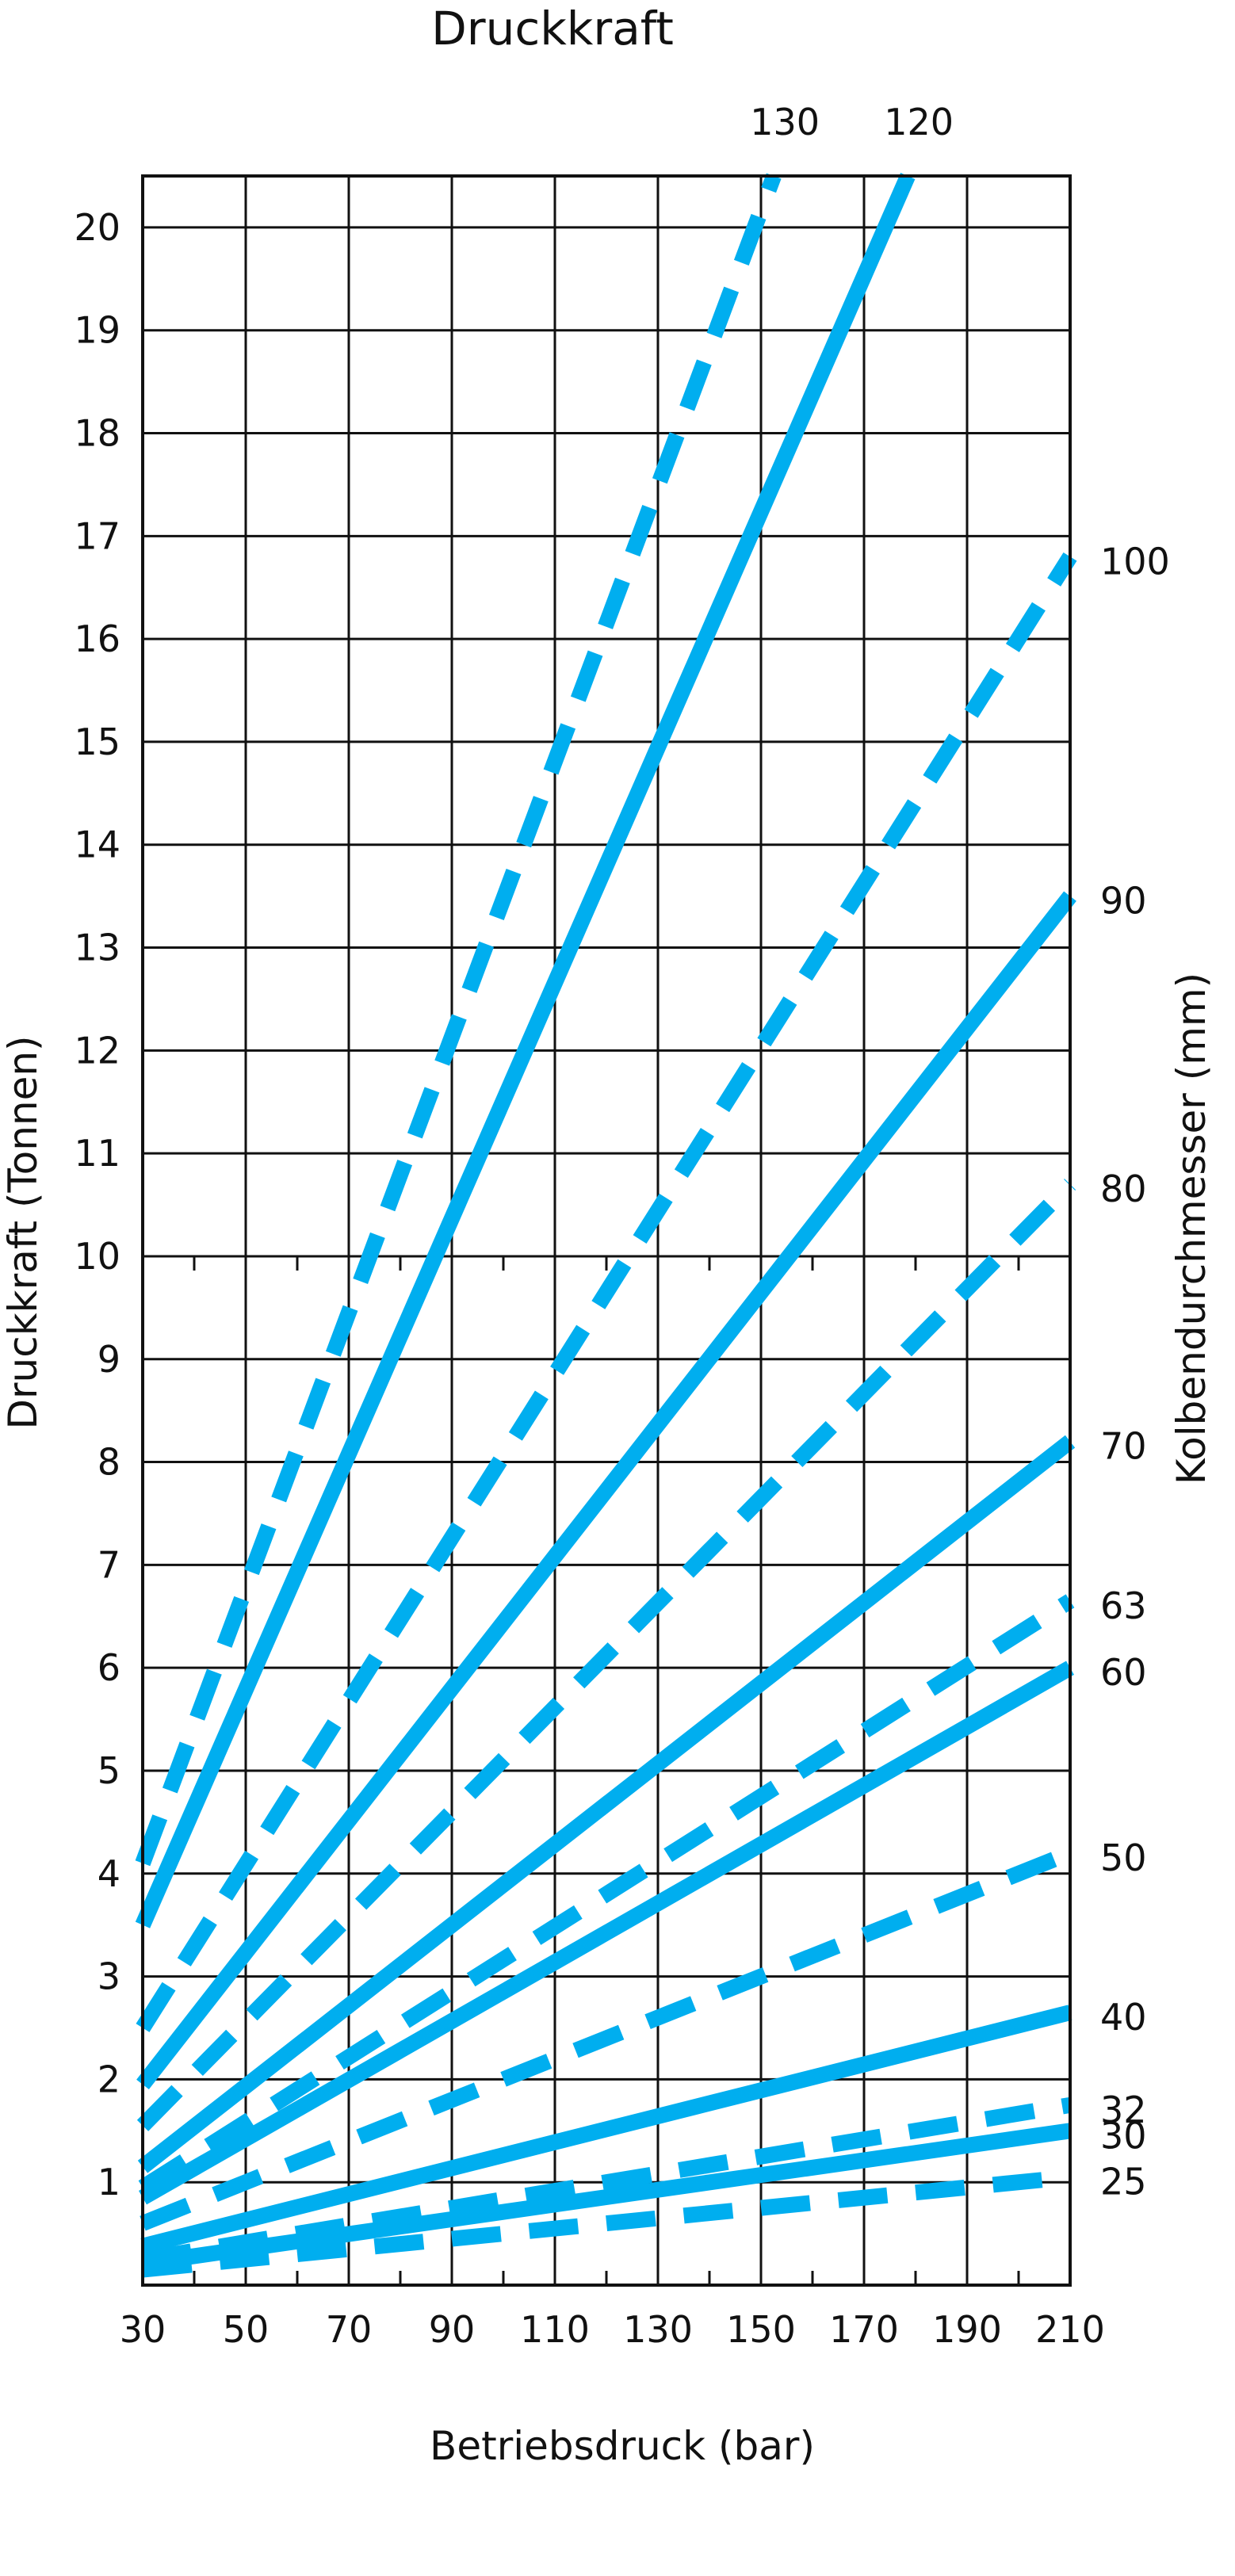  Describe the element at coordinates (97, 330) in the screenshot. I see `y-tick-label: 19` at that location.